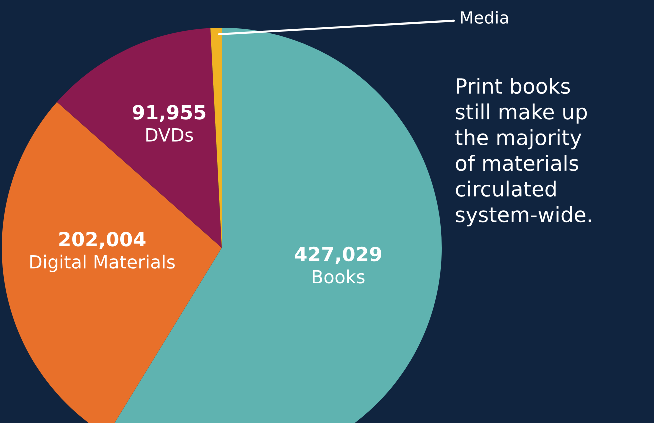 This screenshot has width=654, height=423. Describe the element at coordinates (338, 255) in the screenshot. I see `data-label: 427,029` at that location.